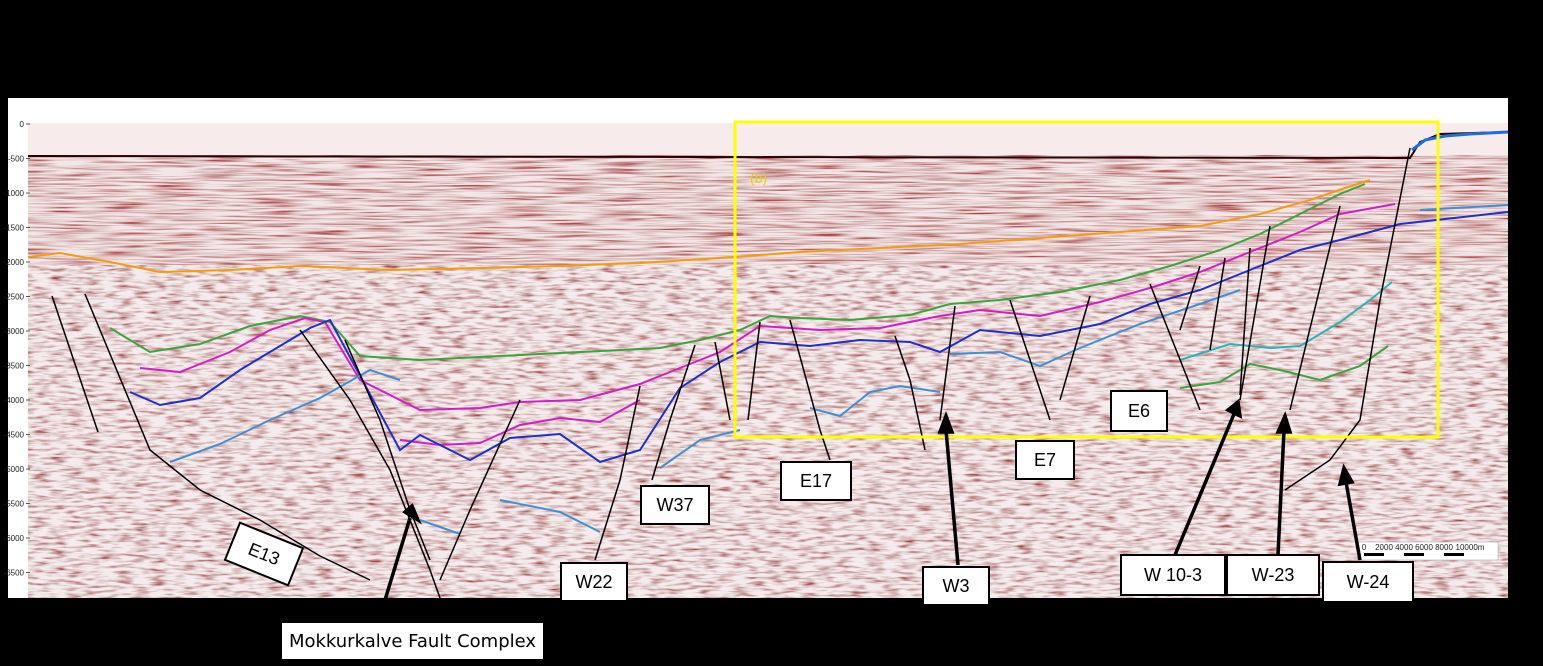 Image resolution: width=1543 pixels, height=666 pixels. I want to click on depth-tick-label: -2000, so click(14, 262).